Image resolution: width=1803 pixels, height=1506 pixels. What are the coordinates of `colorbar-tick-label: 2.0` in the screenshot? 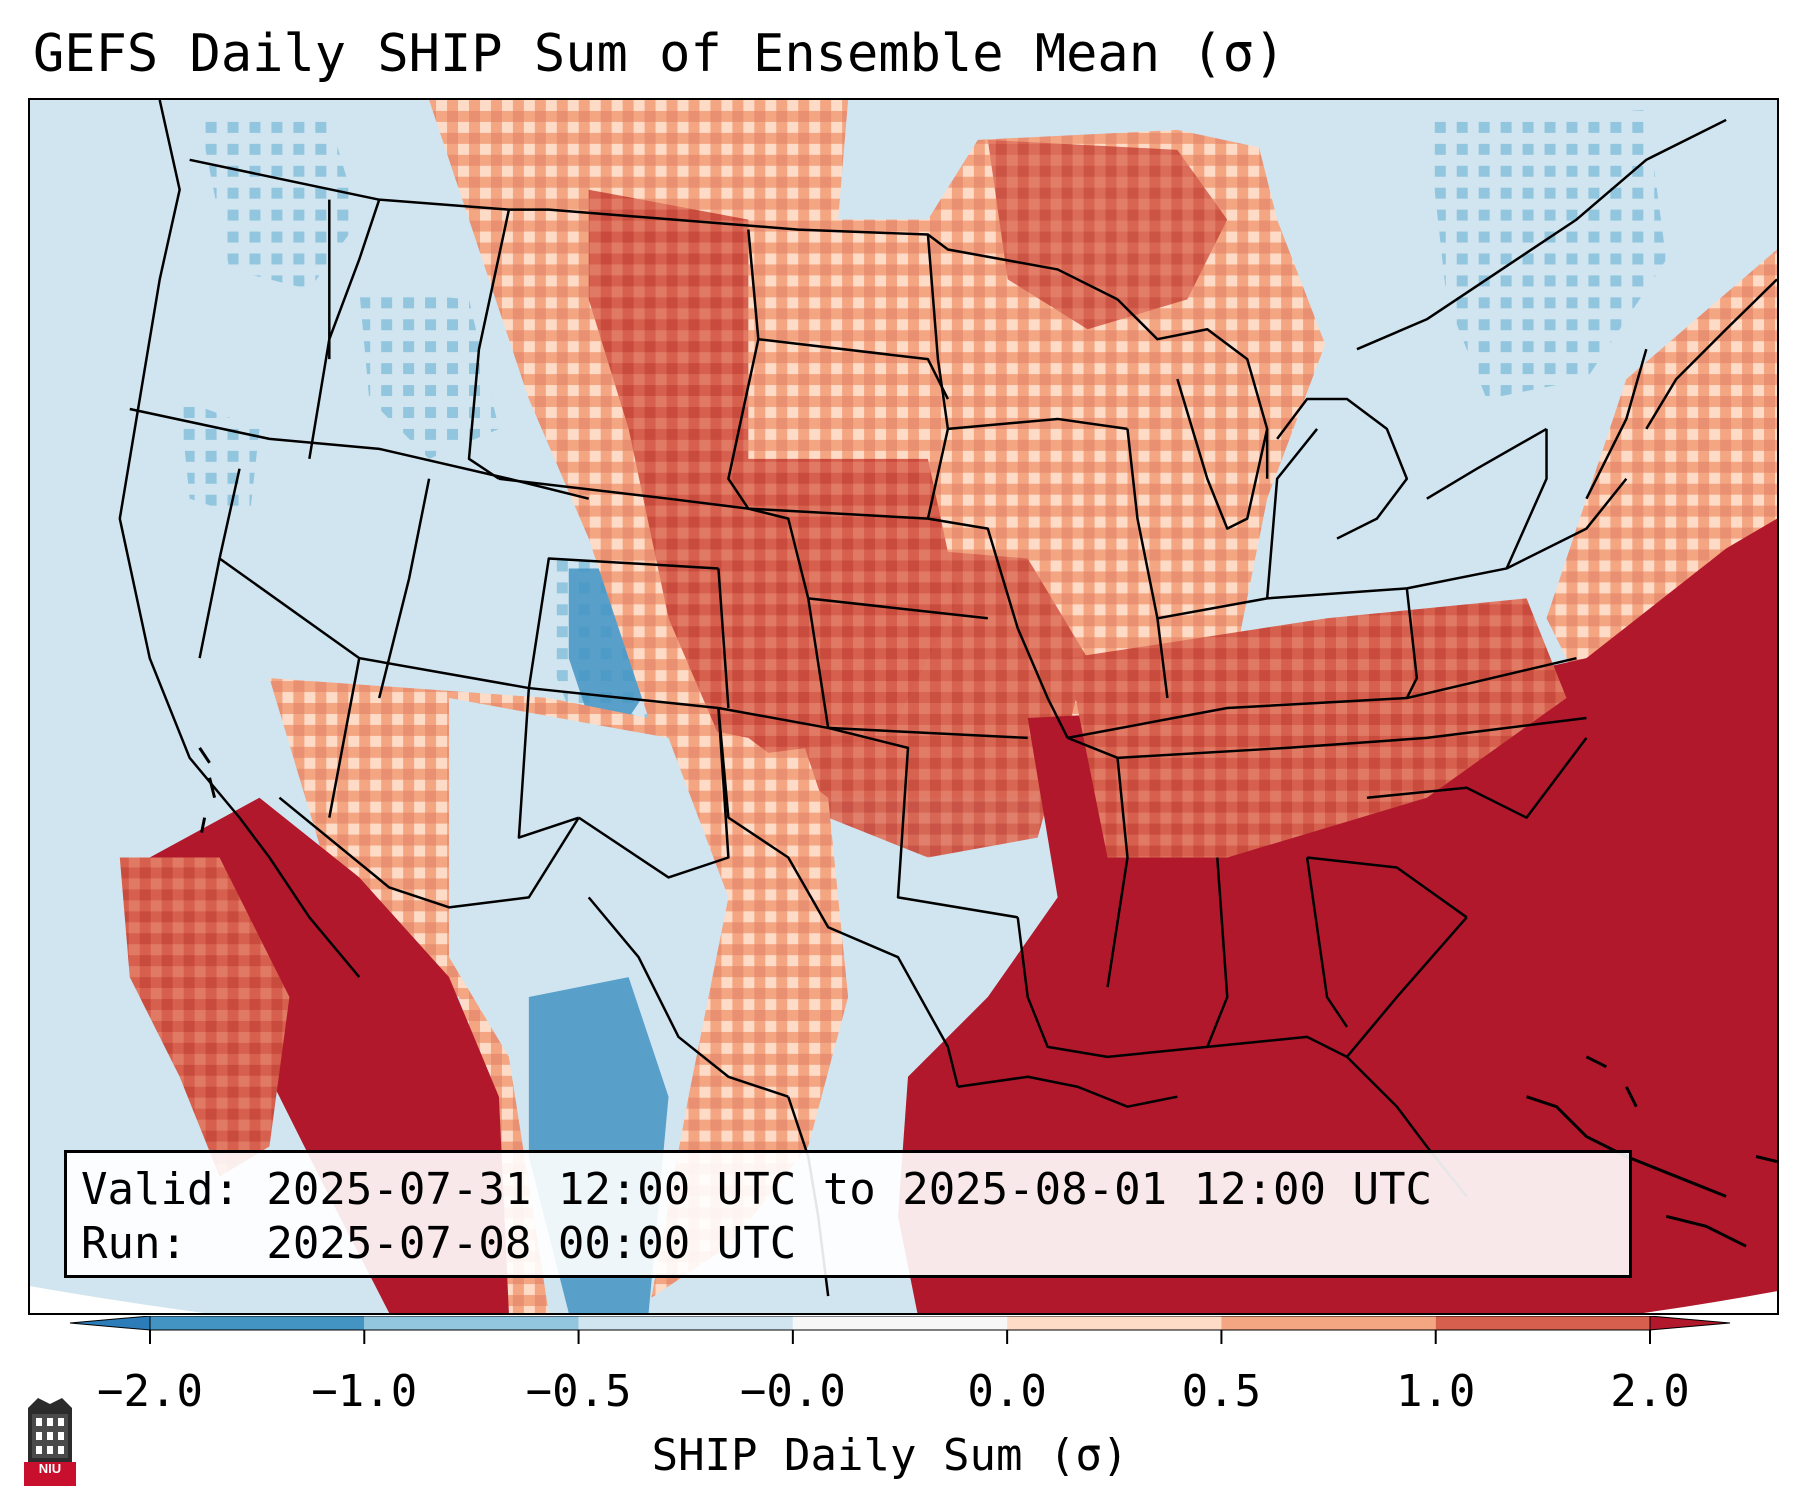 It's located at (1650, 1391).